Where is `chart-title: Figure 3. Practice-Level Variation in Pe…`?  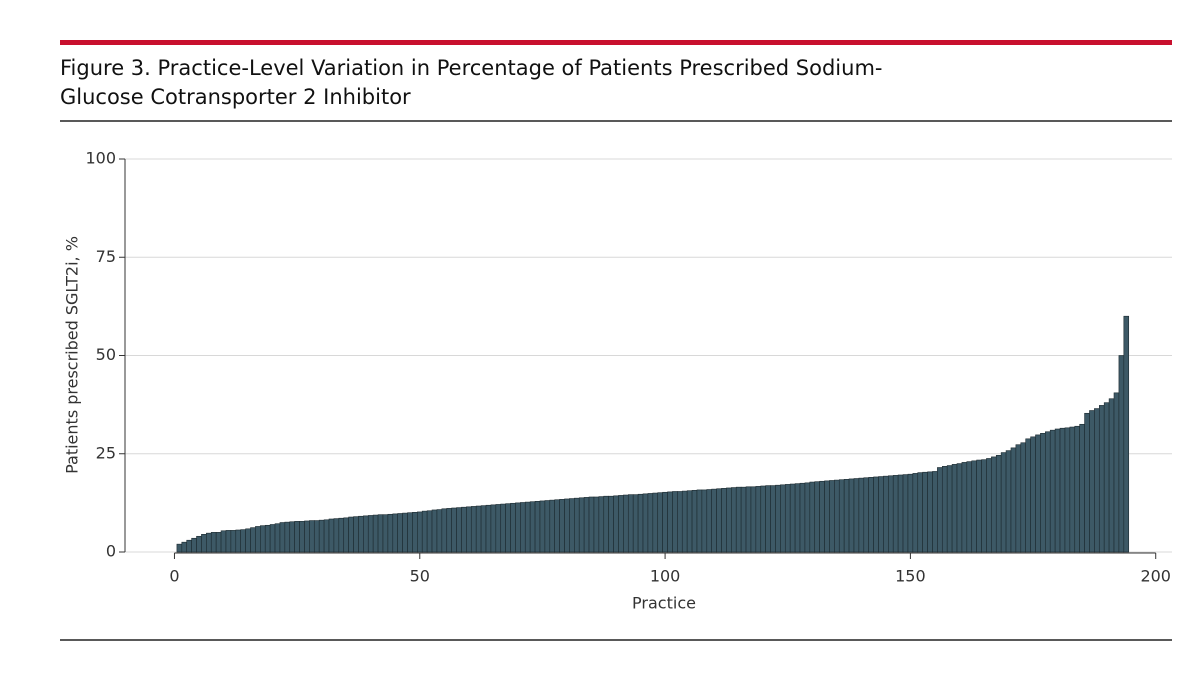 chart-title: Figure 3. Practice-Level Variation in Pe… is located at coordinates (471, 82).